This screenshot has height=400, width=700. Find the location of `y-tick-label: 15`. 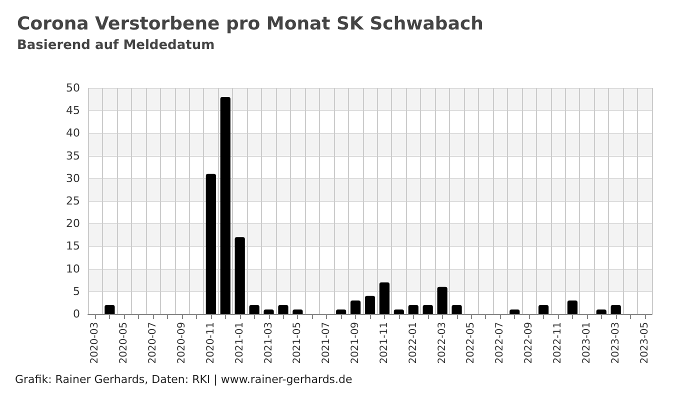

y-tick-label: 15 is located at coordinates (73, 246).